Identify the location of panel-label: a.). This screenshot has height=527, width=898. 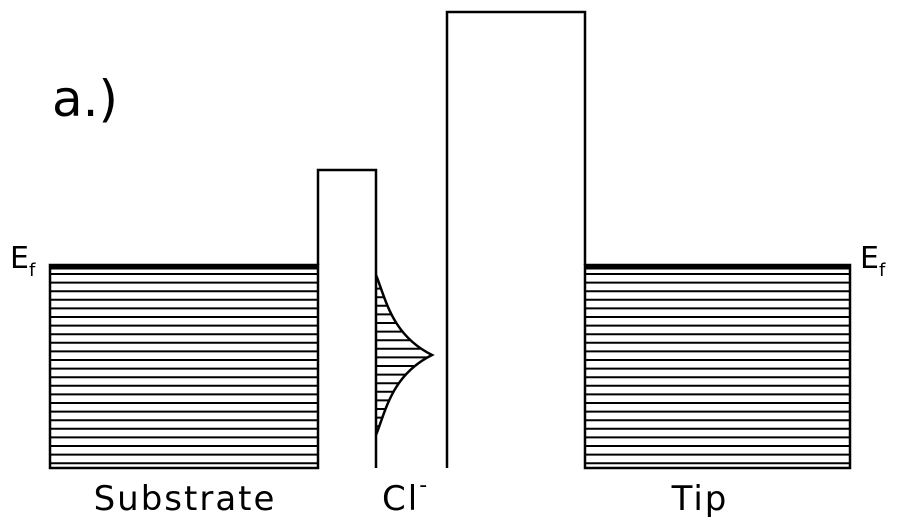
(85, 99).